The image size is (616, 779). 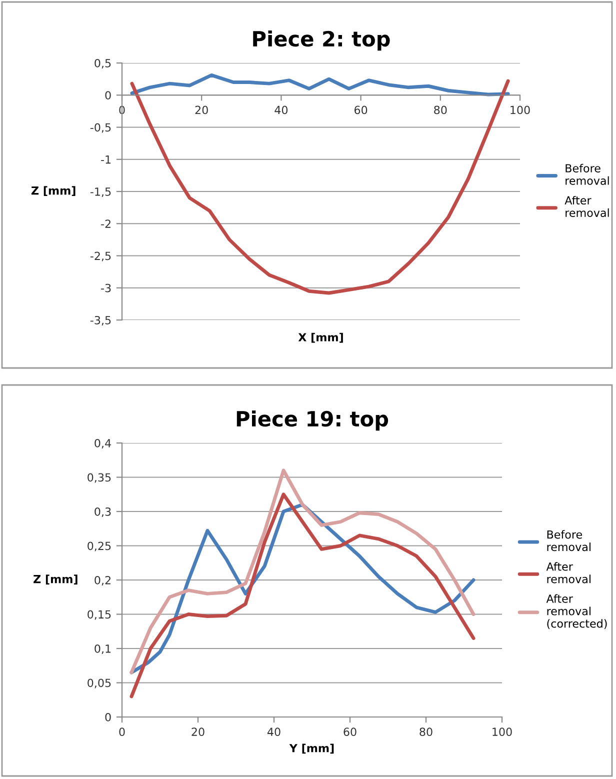 What do you see at coordinates (102, 649) in the screenshot?
I see `y-tick-label: 0,1` at bounding box center [102, 649].